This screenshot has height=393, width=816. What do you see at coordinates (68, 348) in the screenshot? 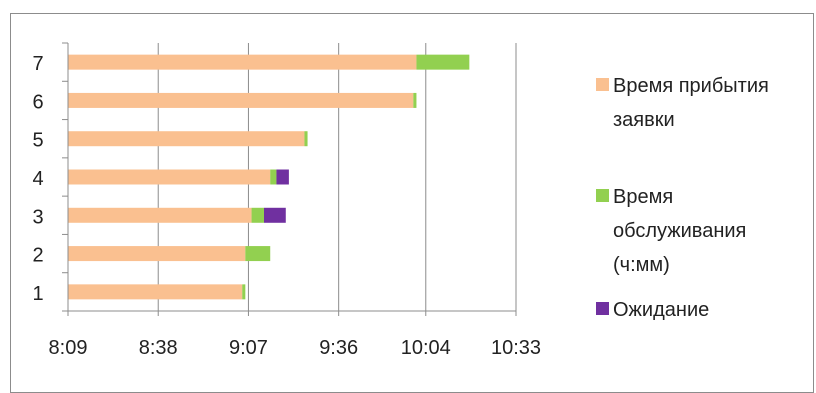
I see `x-tick-label: 8:09` at bounding box center [68, 348].